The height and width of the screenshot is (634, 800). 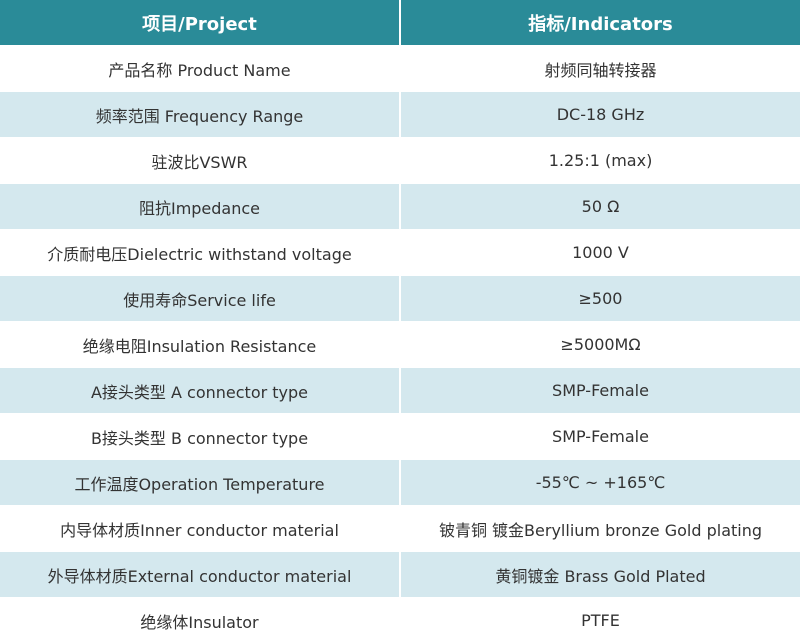 I want to click on table-cell: DC-18 GHz, so click(x=600, y=114).